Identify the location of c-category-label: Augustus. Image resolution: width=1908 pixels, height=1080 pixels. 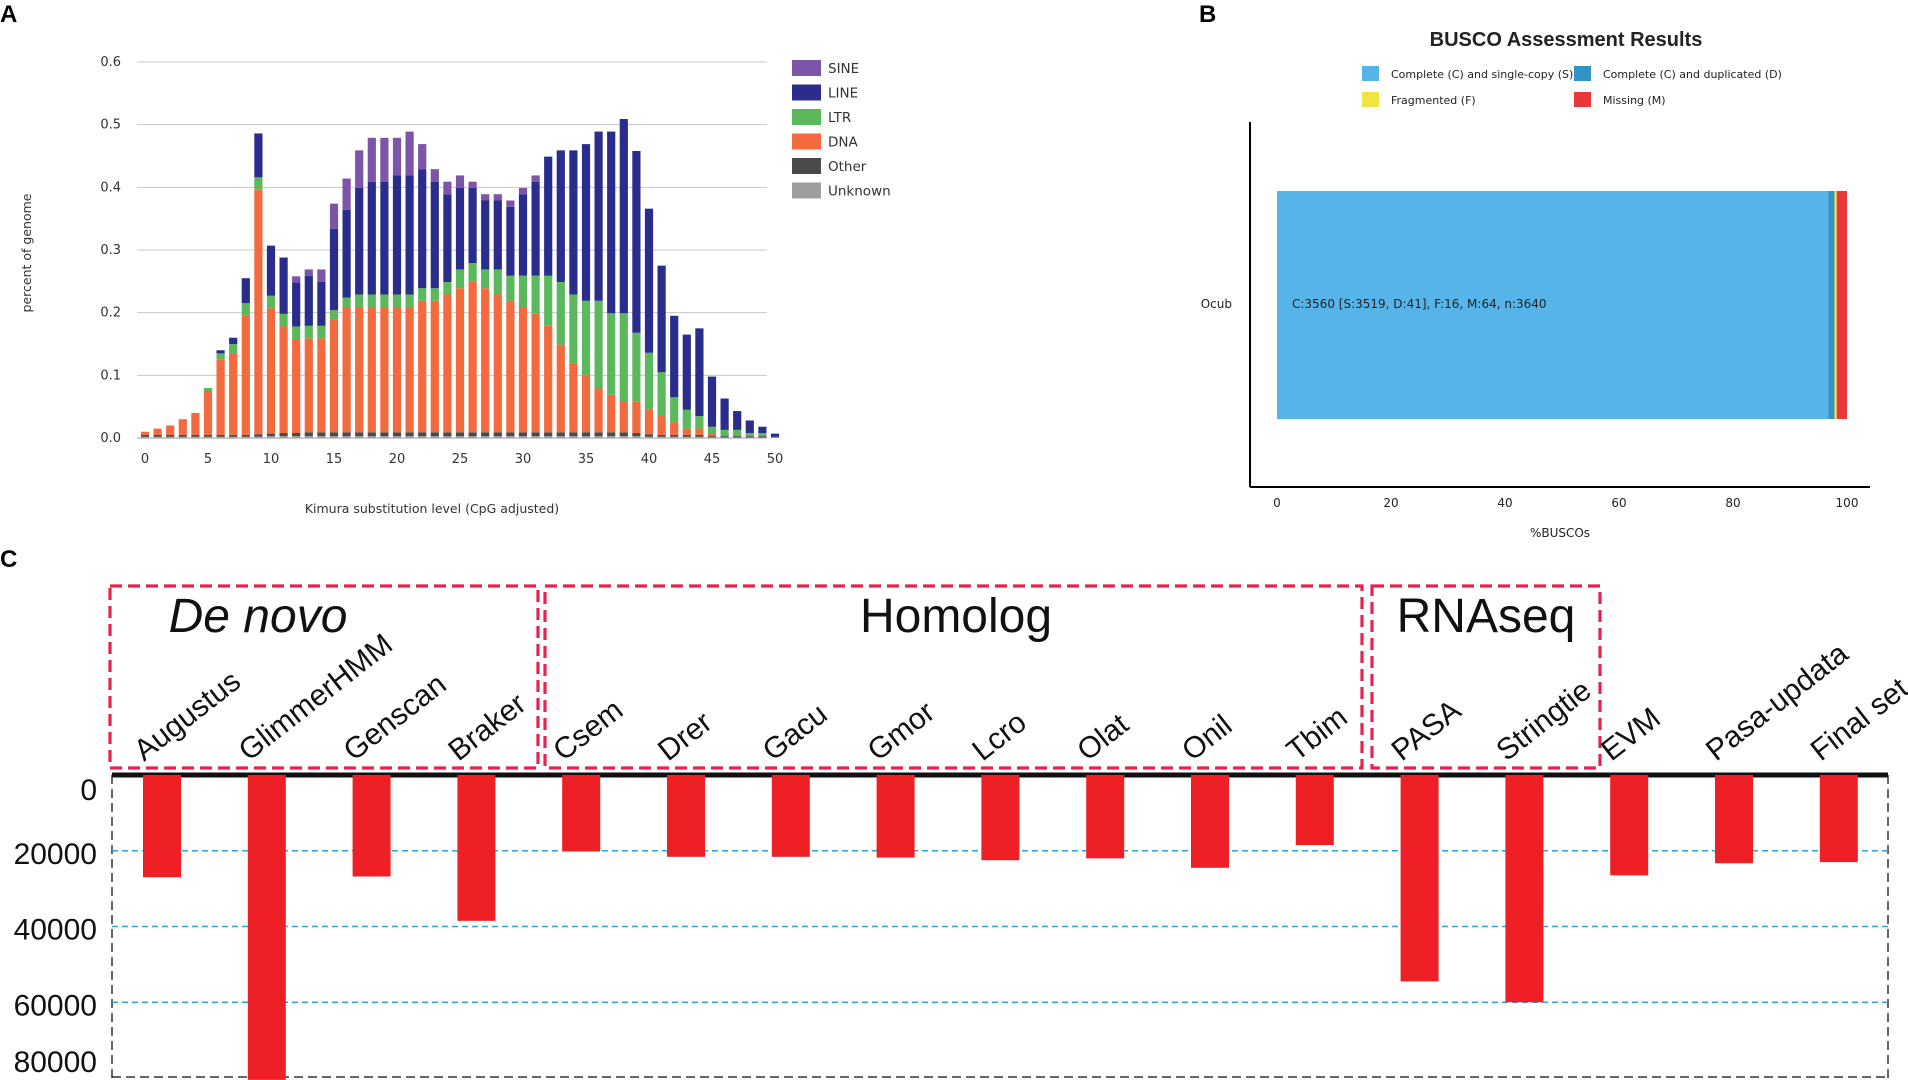
(187, 715).